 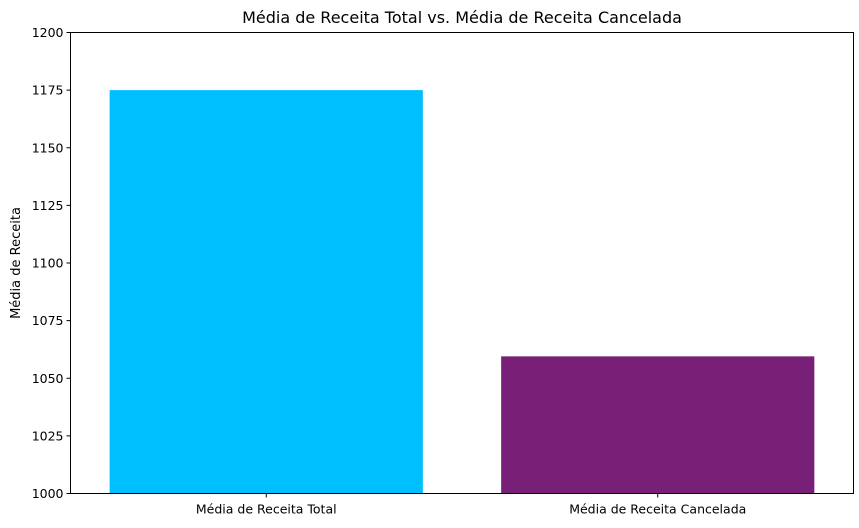 What do you see at coordinates (48, 263) in the screenshot?
I see `y-tick-label: 1100` at bounding box center [48, 263].